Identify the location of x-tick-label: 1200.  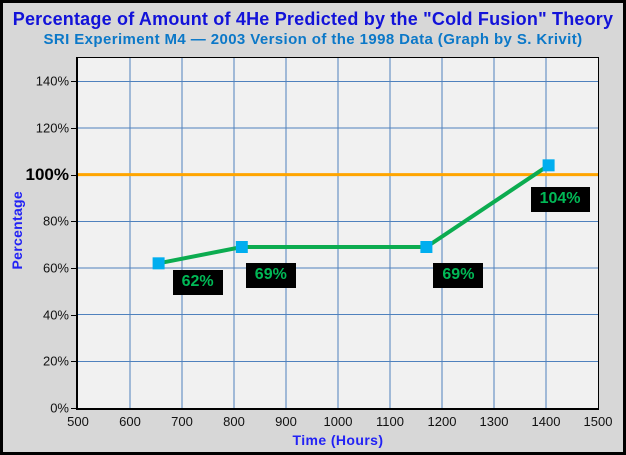
(442, 421).